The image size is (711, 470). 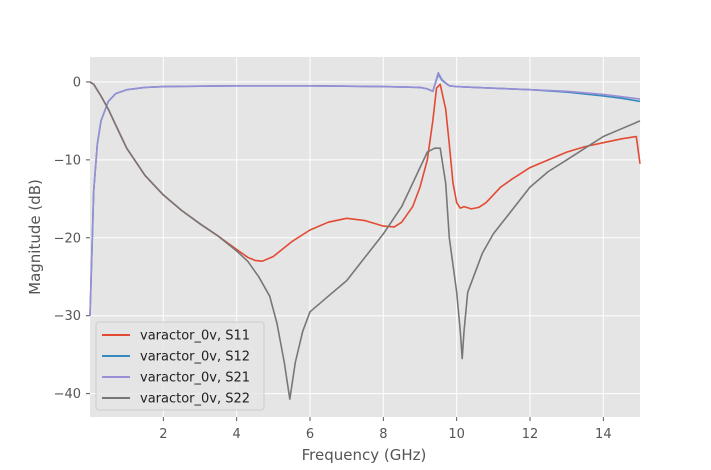 What do you see at coordinates (310, 434) in the screenshot?
I see `x-tick-label: 6` at bounding box center [310, 434].